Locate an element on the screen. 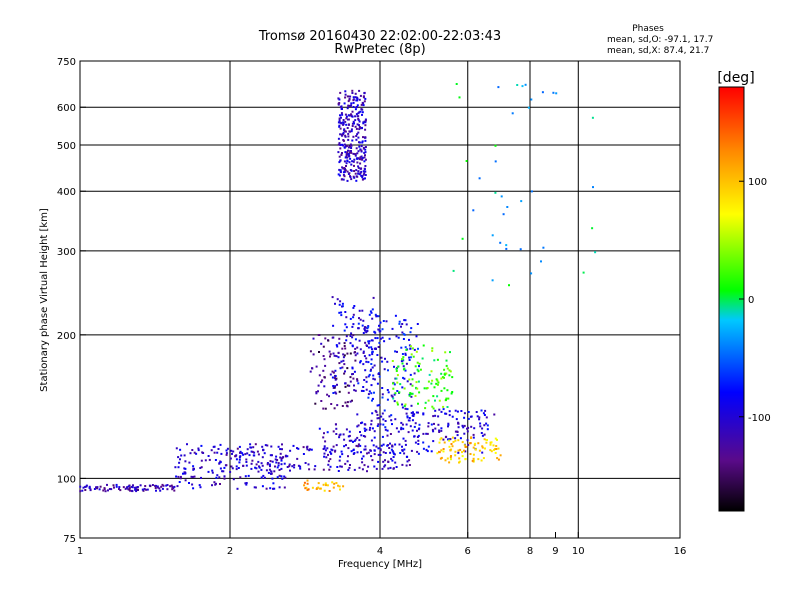 This screenshot has width=800, height=600. chart-title: Tromsø 20160430 22:02:00-22:03:43 is located at coordinates (379, 36).